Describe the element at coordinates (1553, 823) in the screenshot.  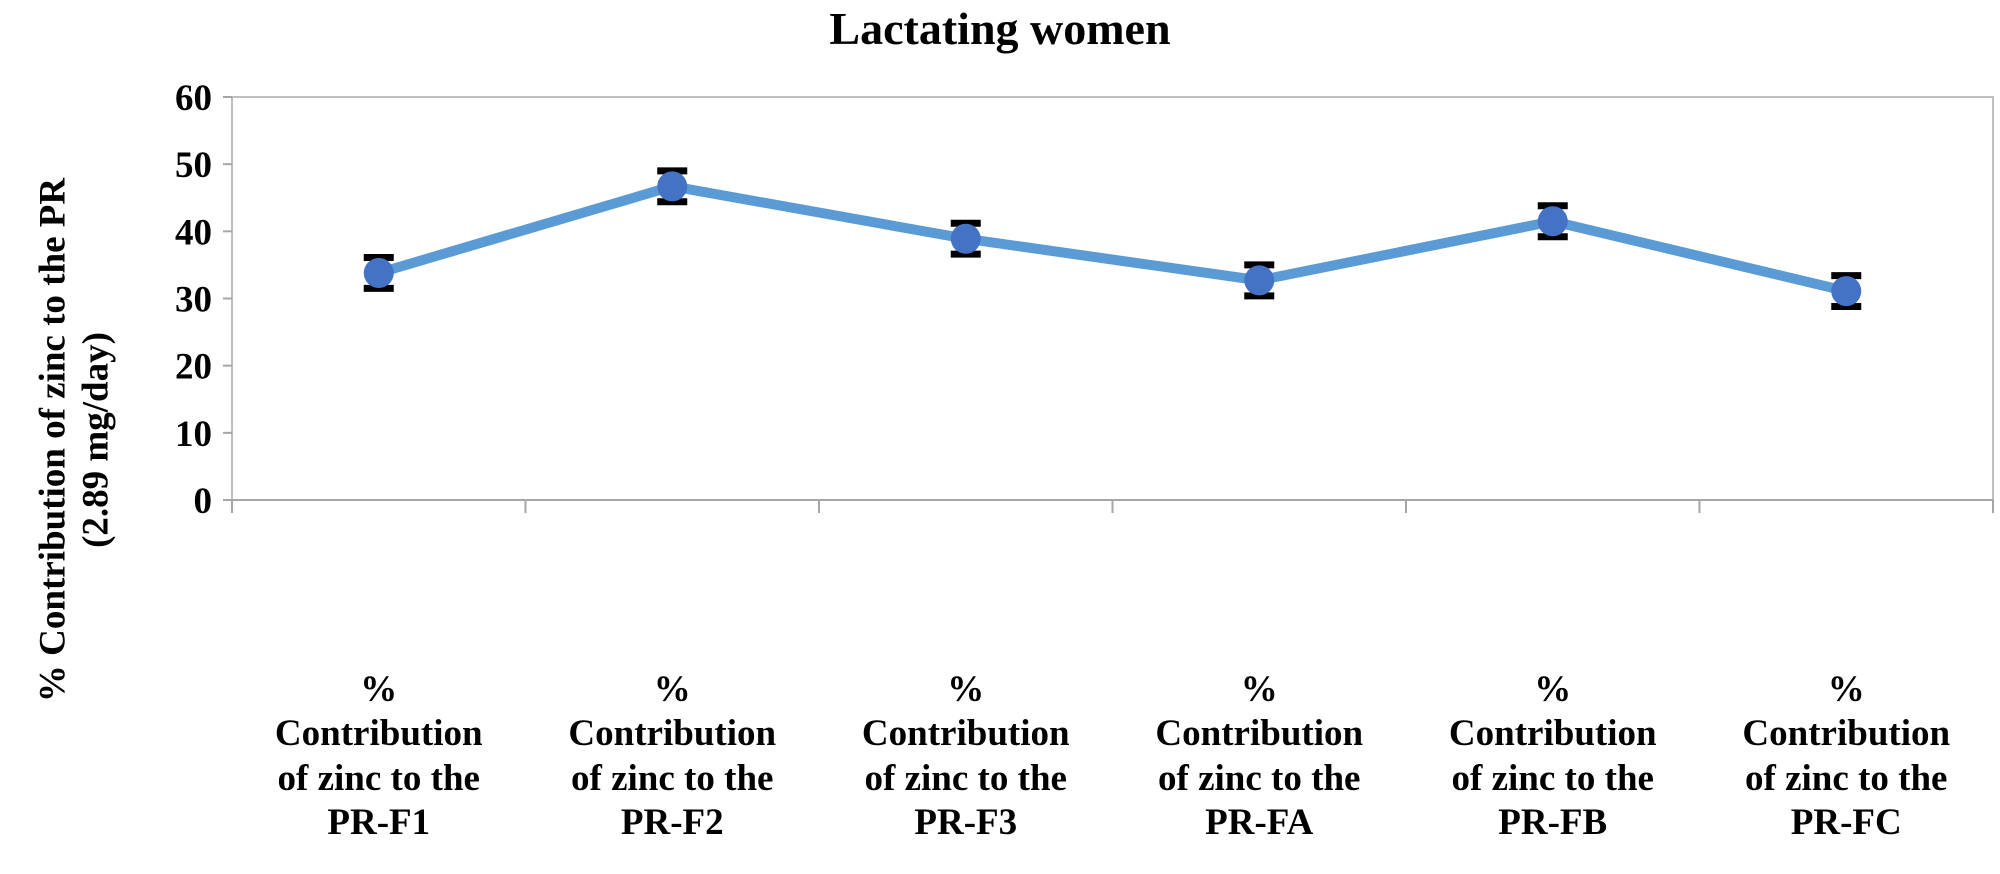
I see `x-category-label-line: PR-FB` at that location.